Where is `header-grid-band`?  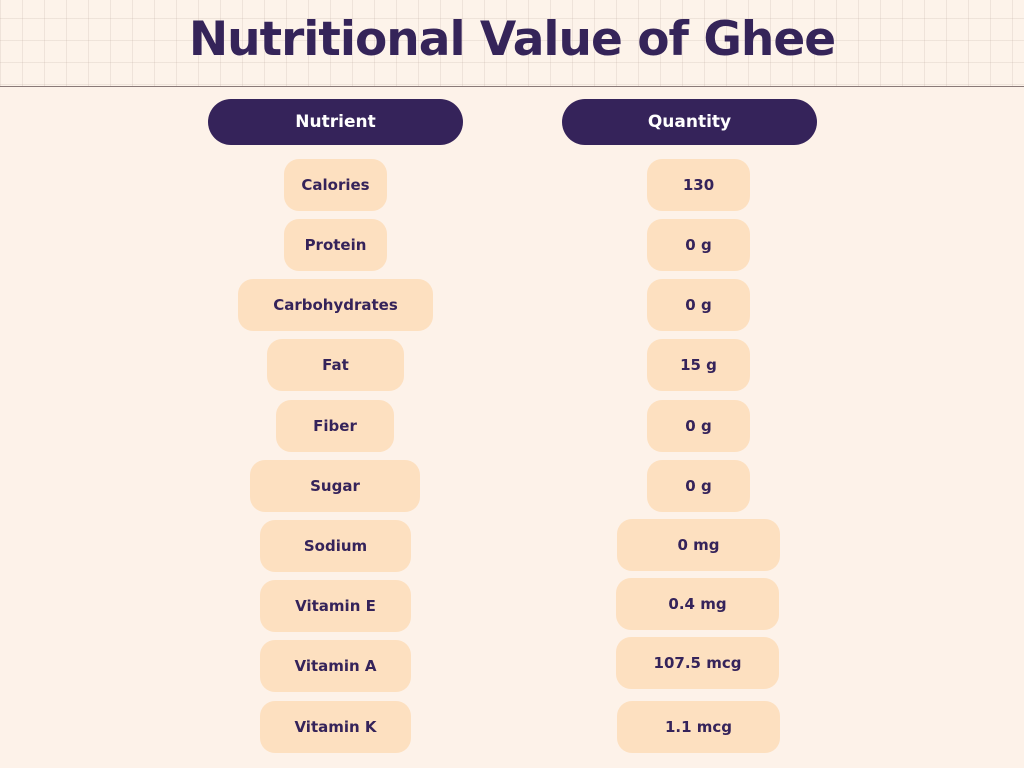 header-grid-band is located at coordinates (512, 43).